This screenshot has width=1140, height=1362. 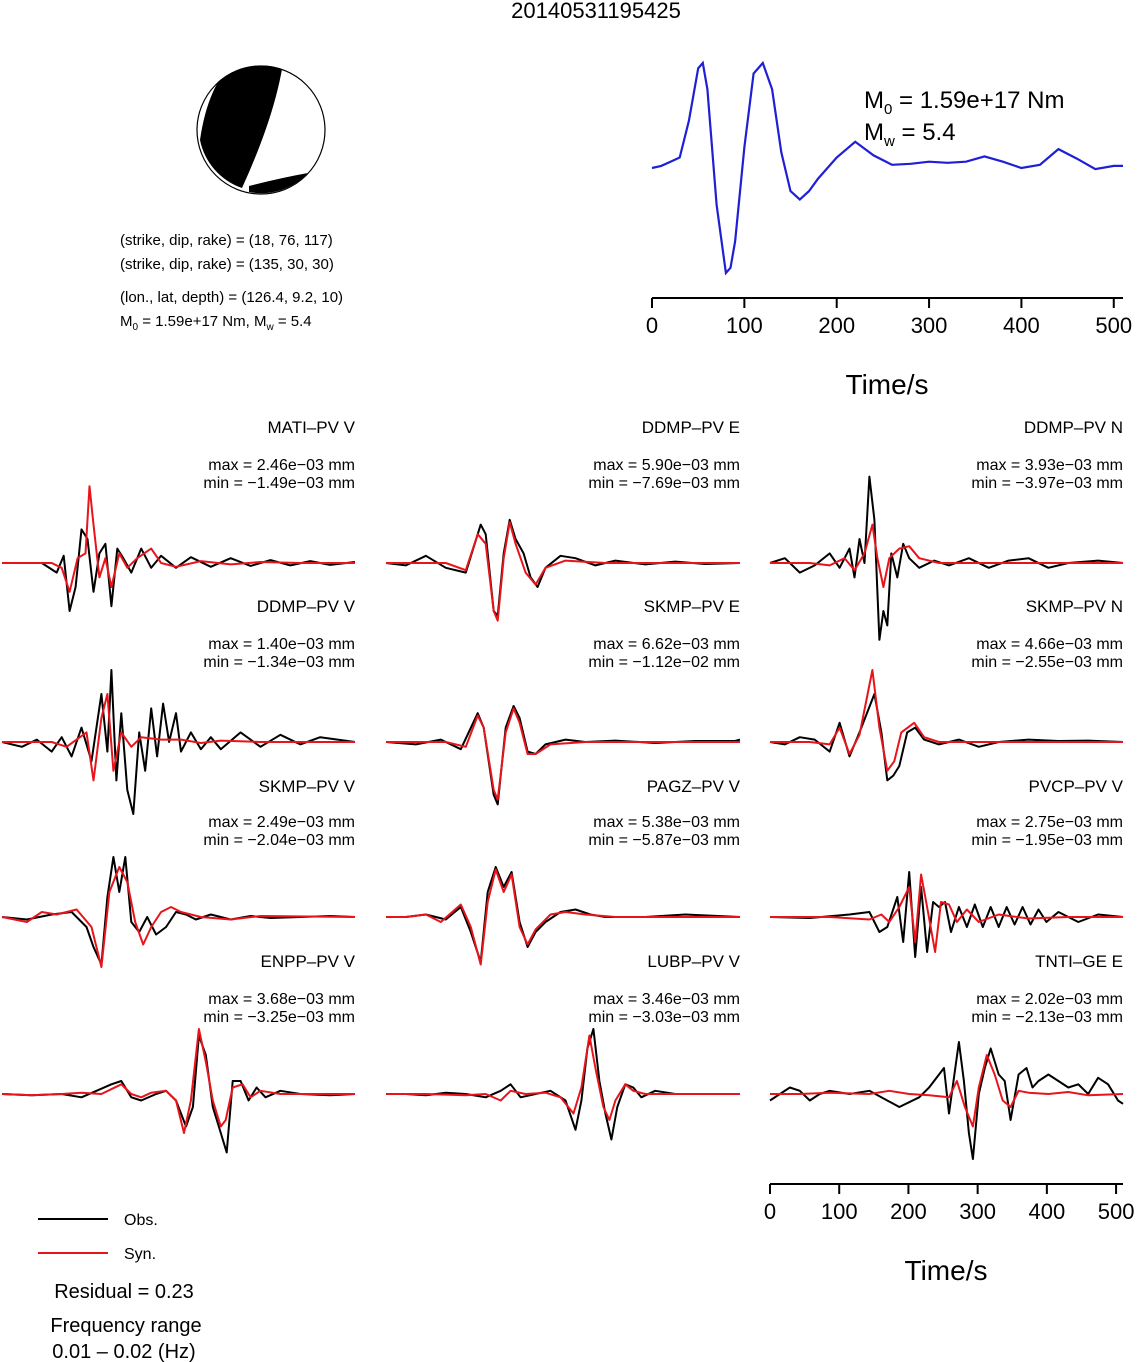 I want to click on min-amplitude-label: min = −7.69e−03 mm, so click(x=664, y=483).